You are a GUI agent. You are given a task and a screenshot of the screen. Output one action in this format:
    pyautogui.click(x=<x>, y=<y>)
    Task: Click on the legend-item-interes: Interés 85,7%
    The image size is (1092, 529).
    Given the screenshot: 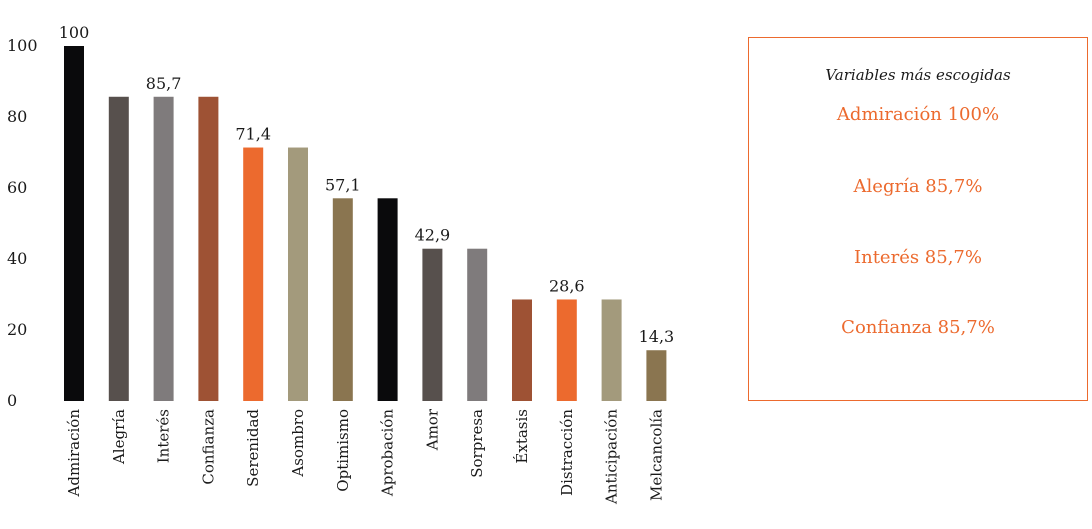 What is the action you would take?
    pyautogui.click(x=918, y=257)
    